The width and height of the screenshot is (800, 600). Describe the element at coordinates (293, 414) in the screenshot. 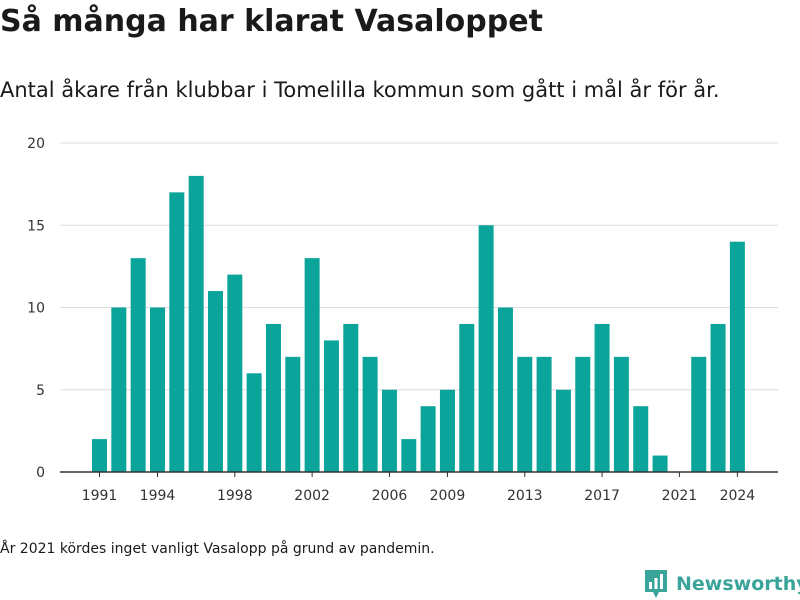

I see `bar-2001` at that location.